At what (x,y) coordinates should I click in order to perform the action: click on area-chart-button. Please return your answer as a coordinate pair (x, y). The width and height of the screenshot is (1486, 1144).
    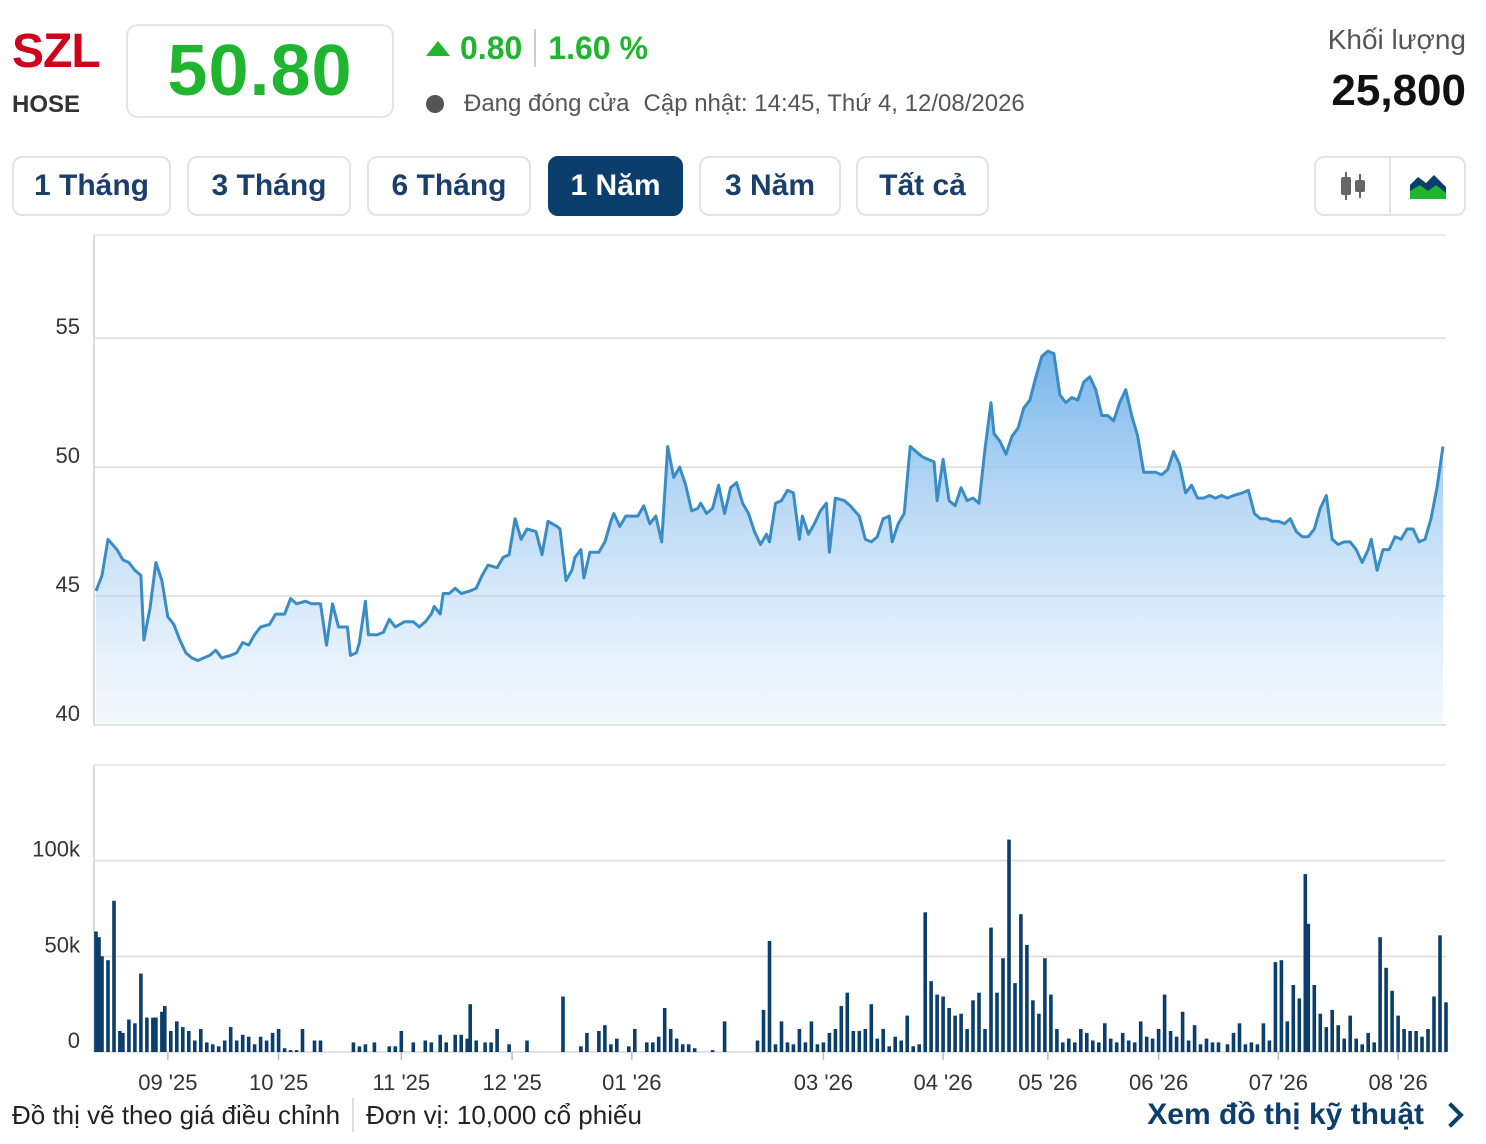
    Looking at the image, I should click on (1426, 186).